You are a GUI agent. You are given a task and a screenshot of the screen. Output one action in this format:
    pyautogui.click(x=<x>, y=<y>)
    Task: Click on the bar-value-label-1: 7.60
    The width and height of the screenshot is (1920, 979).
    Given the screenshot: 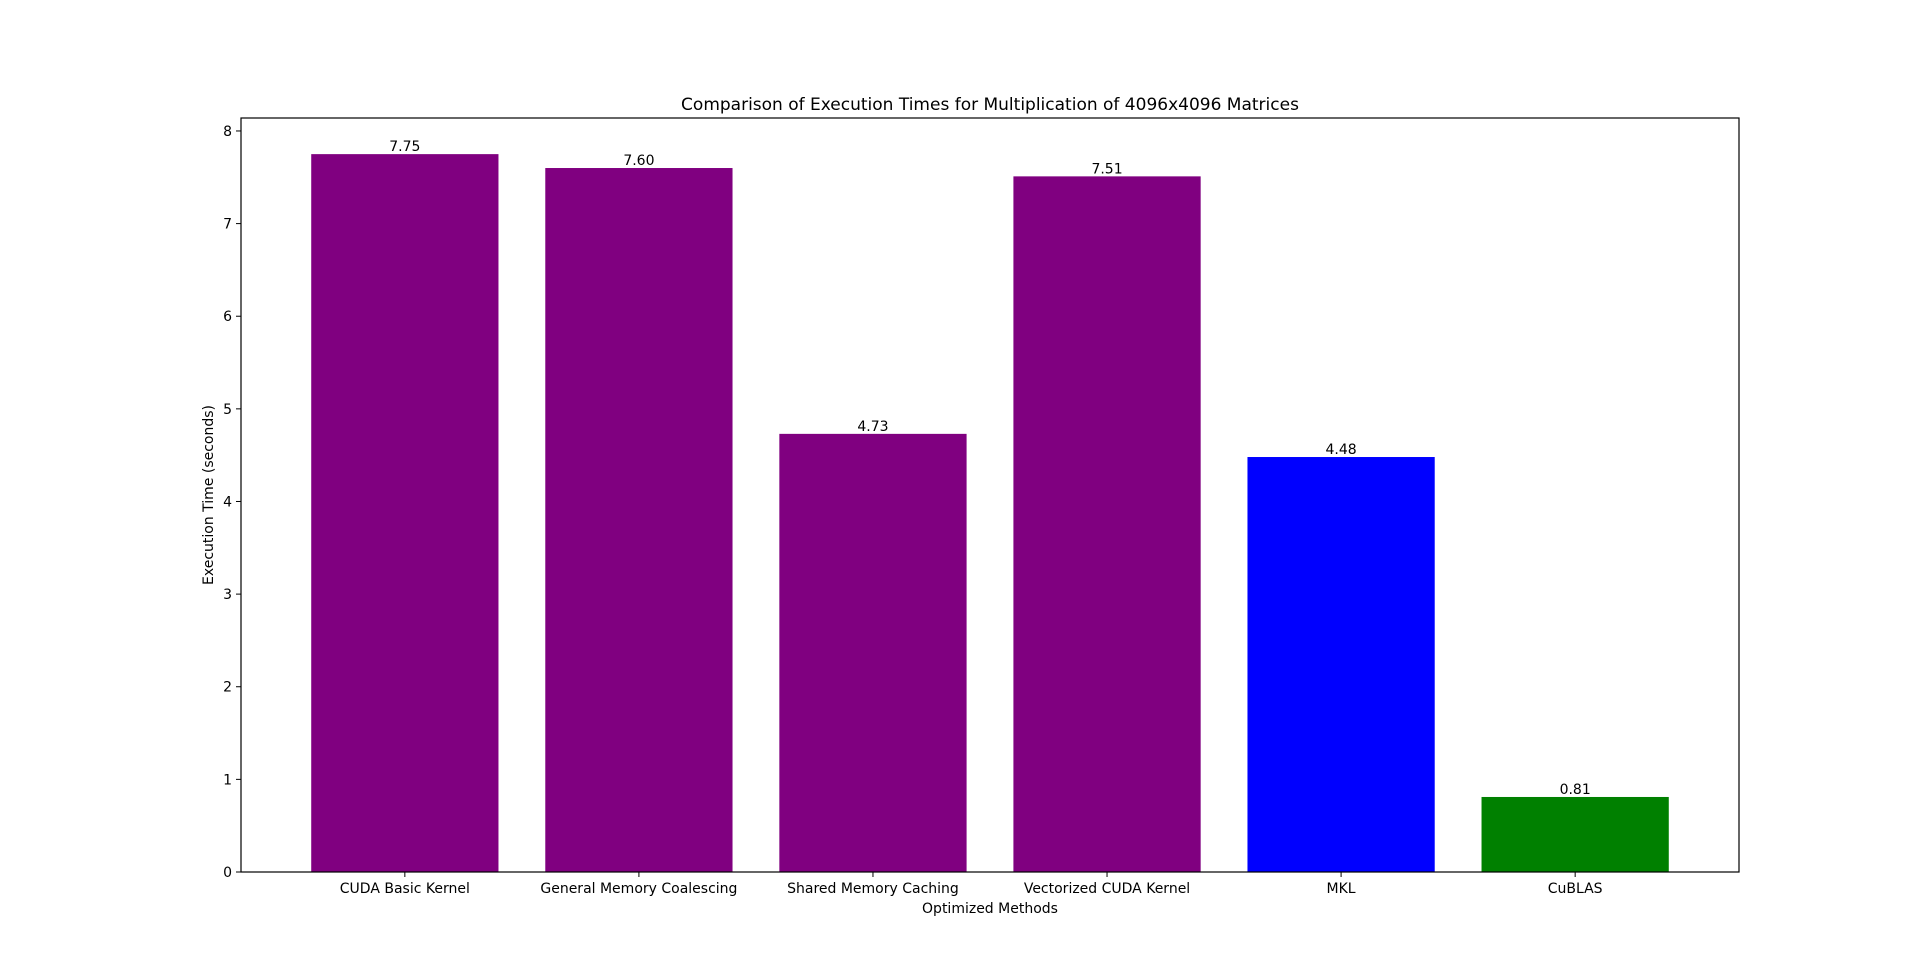 What is the action you would take?
    pyautogui.click(x=638, y=161)
    